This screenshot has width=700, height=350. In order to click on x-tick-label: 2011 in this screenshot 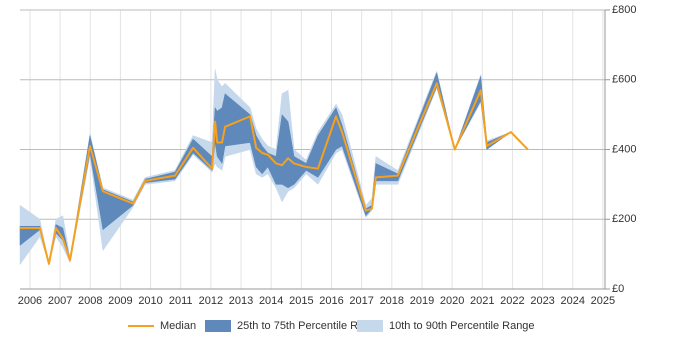, I will do `click(181, 301)`.